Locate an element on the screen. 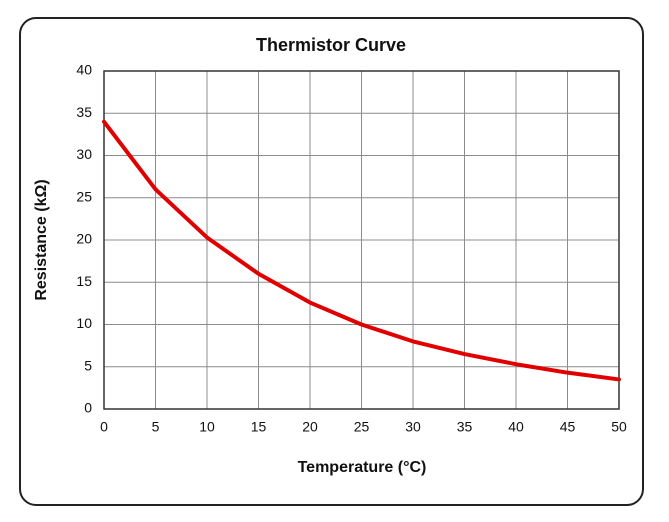 The height and width of the screenshot is (522, 669). x-tick-label: 45 is located at coordinates (568, 427).